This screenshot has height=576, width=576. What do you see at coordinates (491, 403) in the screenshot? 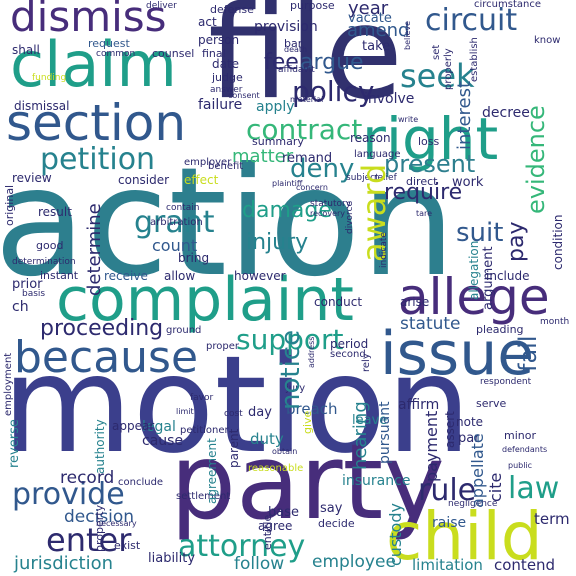
I see `word-serve: serve` at bounding box center [491, 403].